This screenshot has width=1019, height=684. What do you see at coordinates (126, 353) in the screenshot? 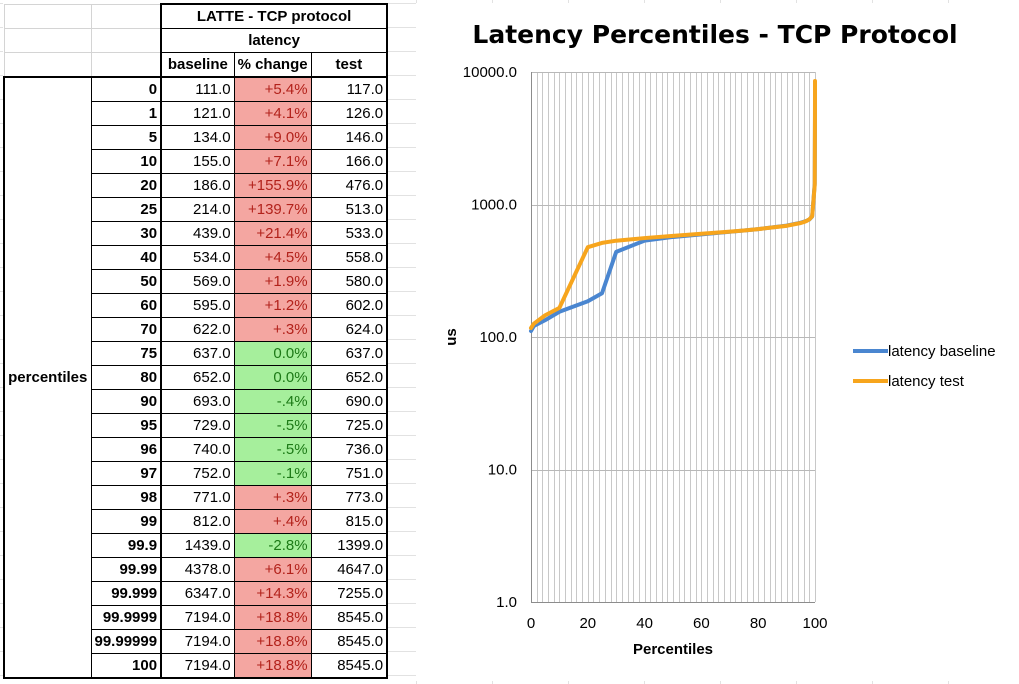
I see `percentile-cell: 75` at bounding box center [126, 353].